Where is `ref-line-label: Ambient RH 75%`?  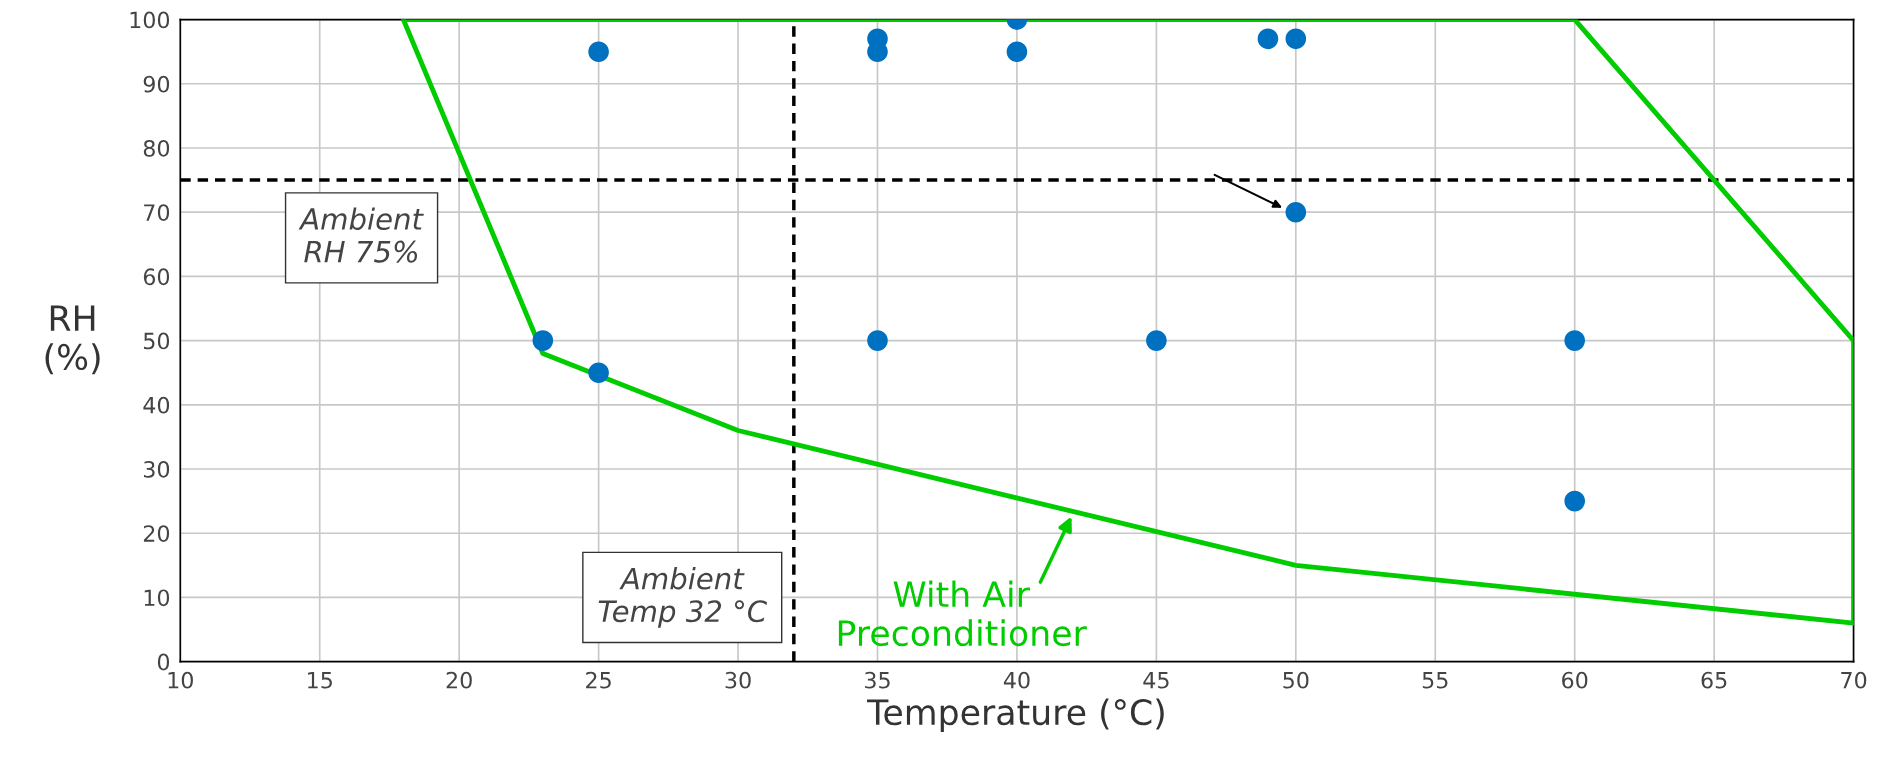
ref-line-label: Ambient RH 75% is located at coordinates (361, 235).